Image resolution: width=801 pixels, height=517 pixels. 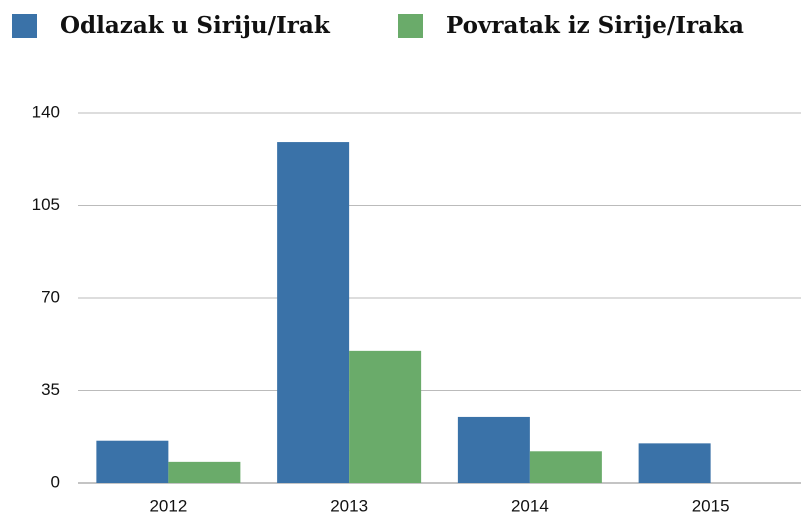 I want to click on legend-label: Odlazak u Siriju/Irak, so click(x=195, y=25).